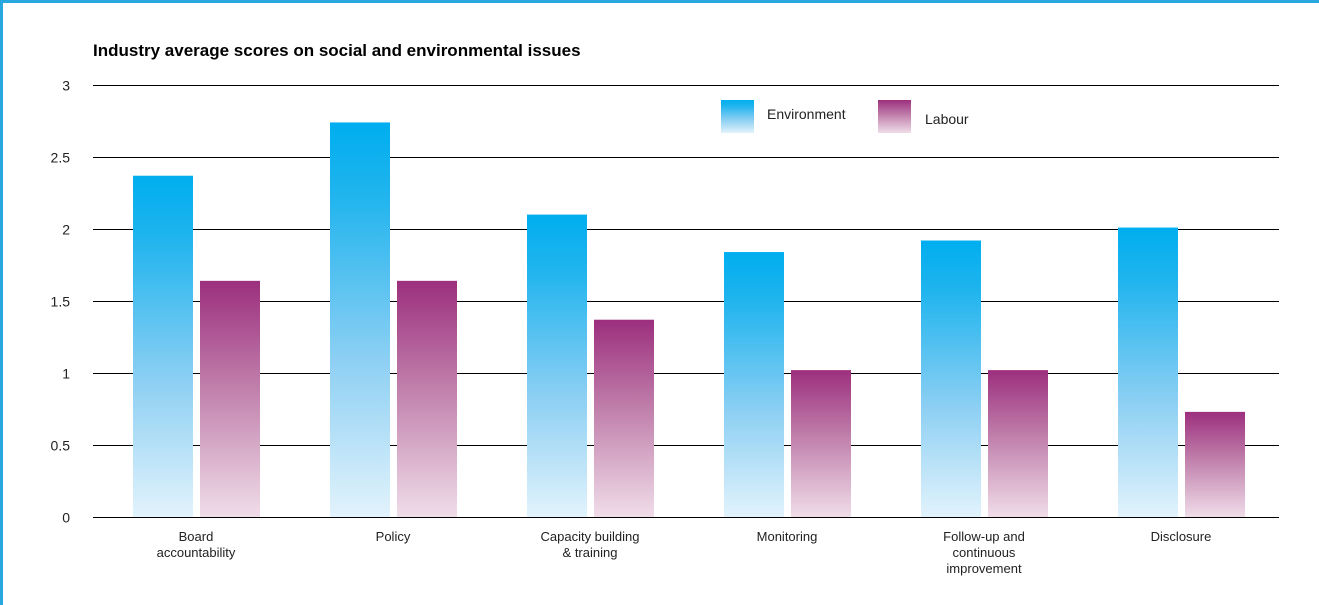  What do you see at coordinates (61, 446) in the screenshot?
I see `y-tick-label: 0.5` at bounding box center [61, 446].